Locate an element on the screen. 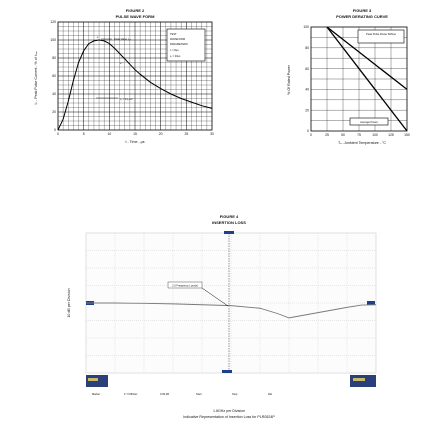 This screenshot has height=445, width=445. figure-4-footer-label: Stop is located at coordinates (235, 394).